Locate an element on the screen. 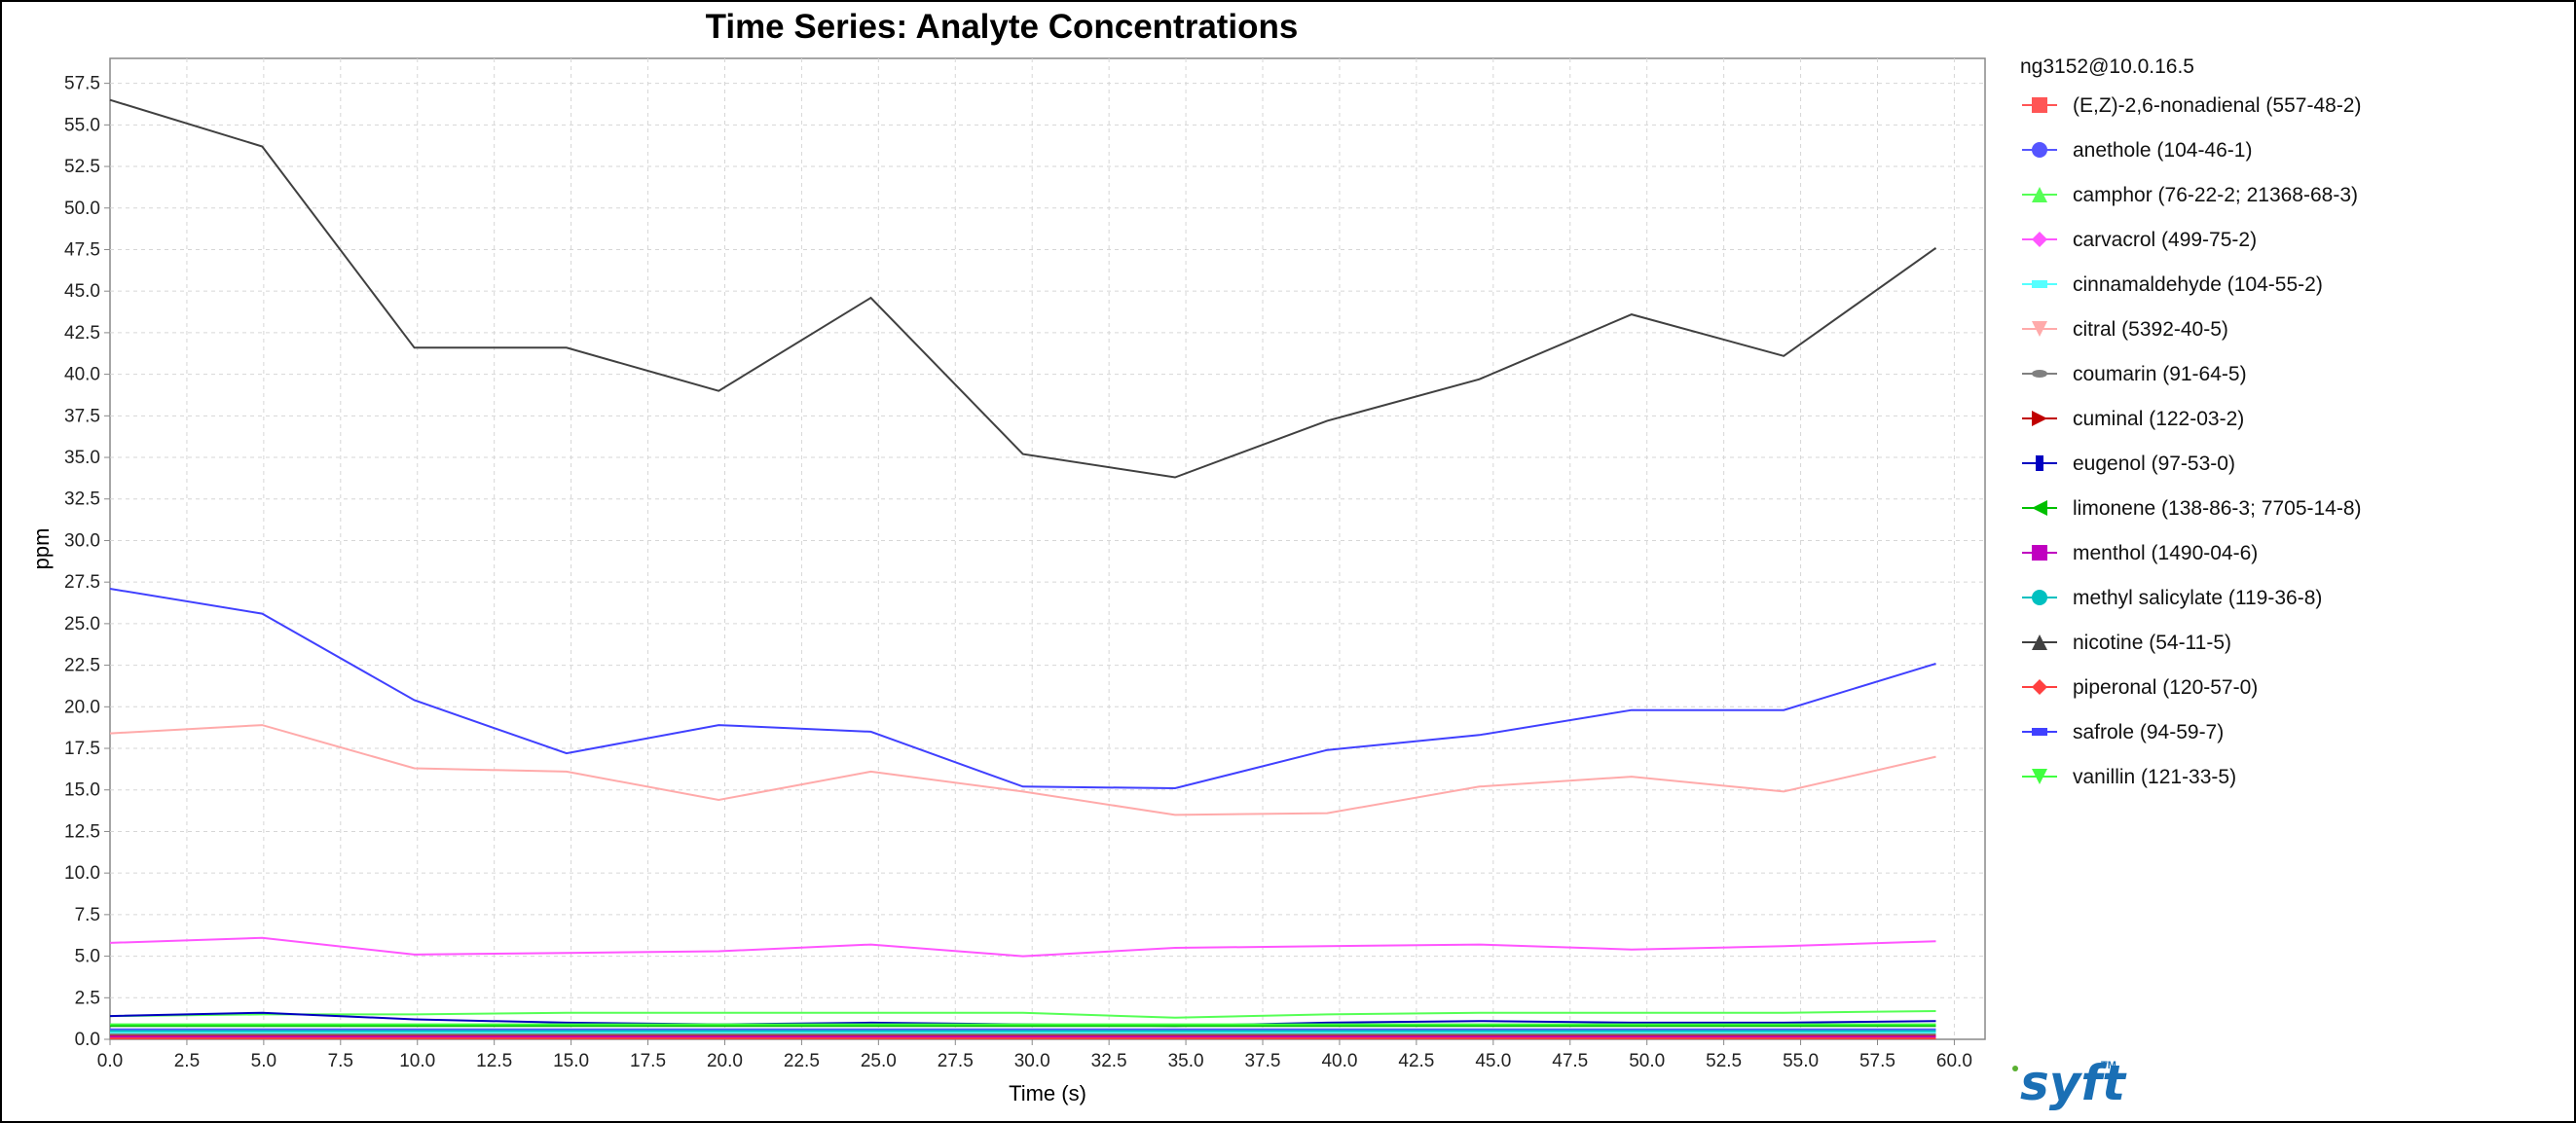 The width and height of the screenshot is (2576, 1123). legend-item: carvacrol (499-75-2) is located at coordinates (2139, 240).